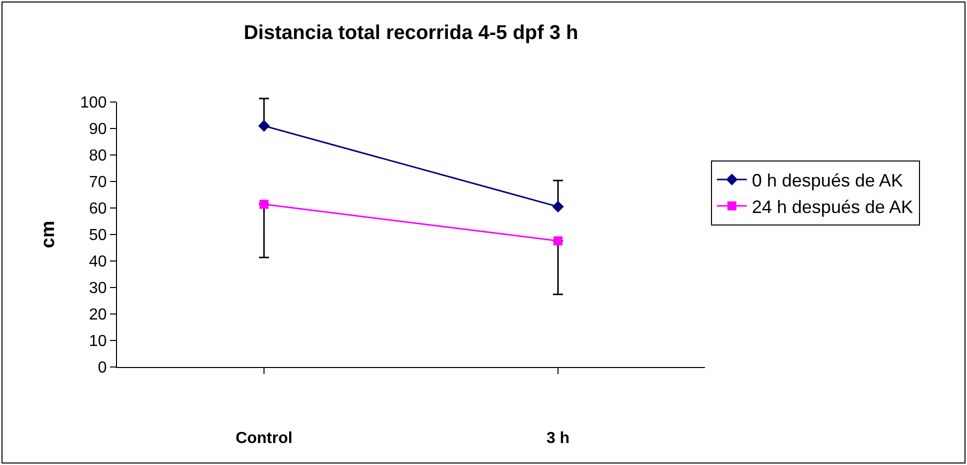 This screenshot has width=967, height=465. What do you see at coordinates (264, 439) in the screenshot?
I see `x-tick-label: Control` at bounding box center [264, 439].